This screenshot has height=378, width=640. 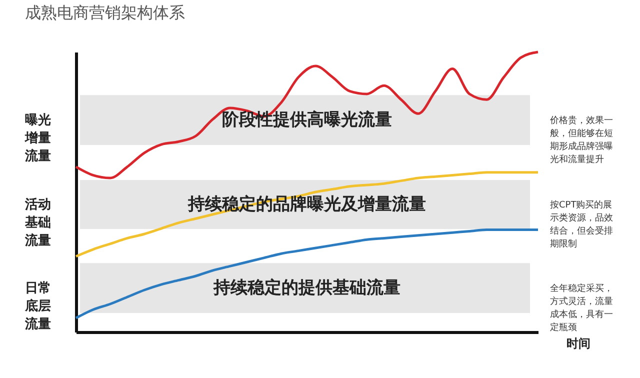 I want to click on x-axis-title: 时间, so click(x=578, y=343).